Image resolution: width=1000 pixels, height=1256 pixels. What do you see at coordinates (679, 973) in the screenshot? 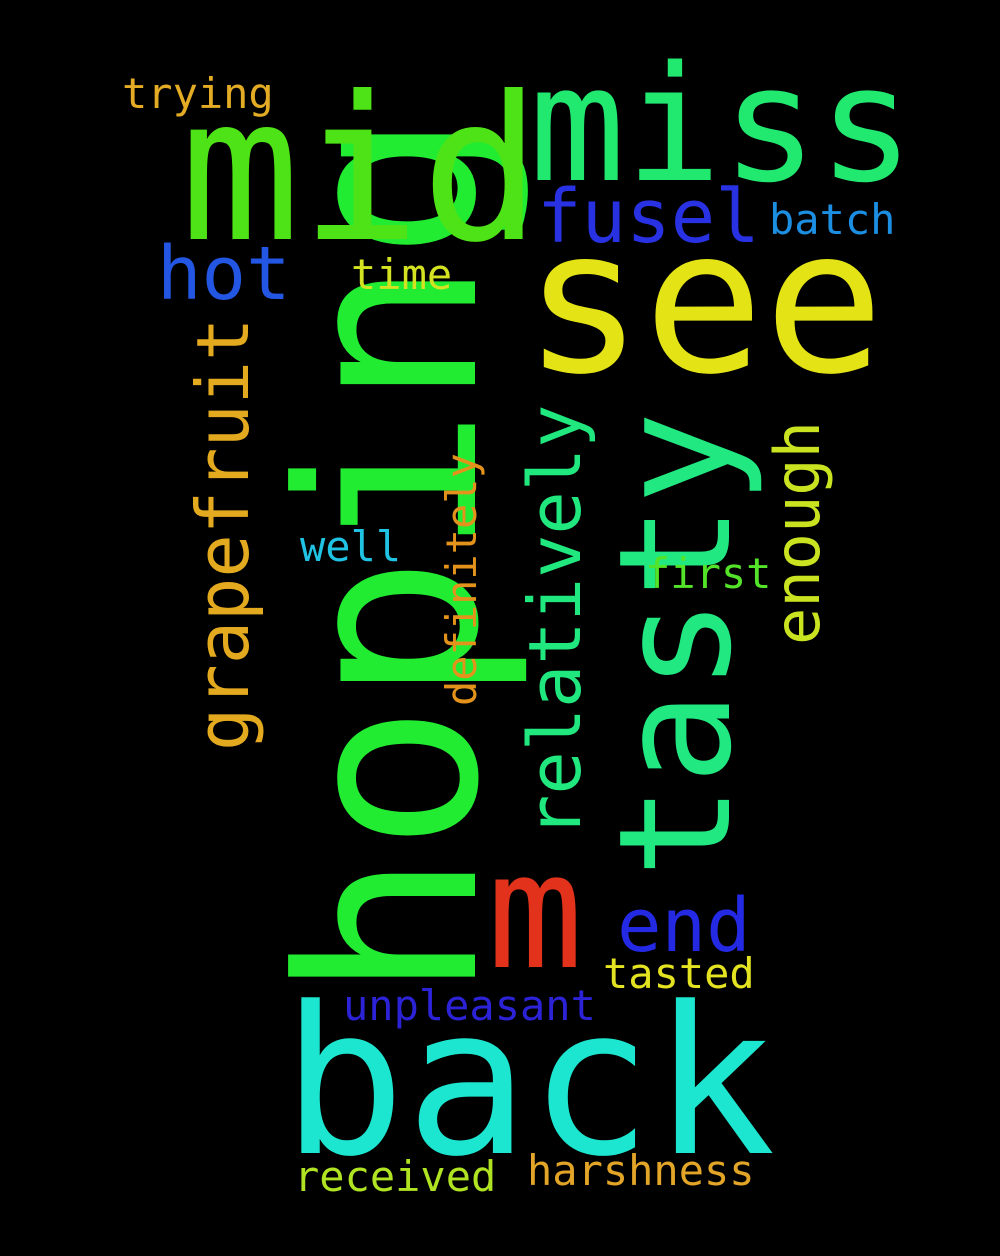
I see `word-tasted: tasted` at bounding box center [679, 973].